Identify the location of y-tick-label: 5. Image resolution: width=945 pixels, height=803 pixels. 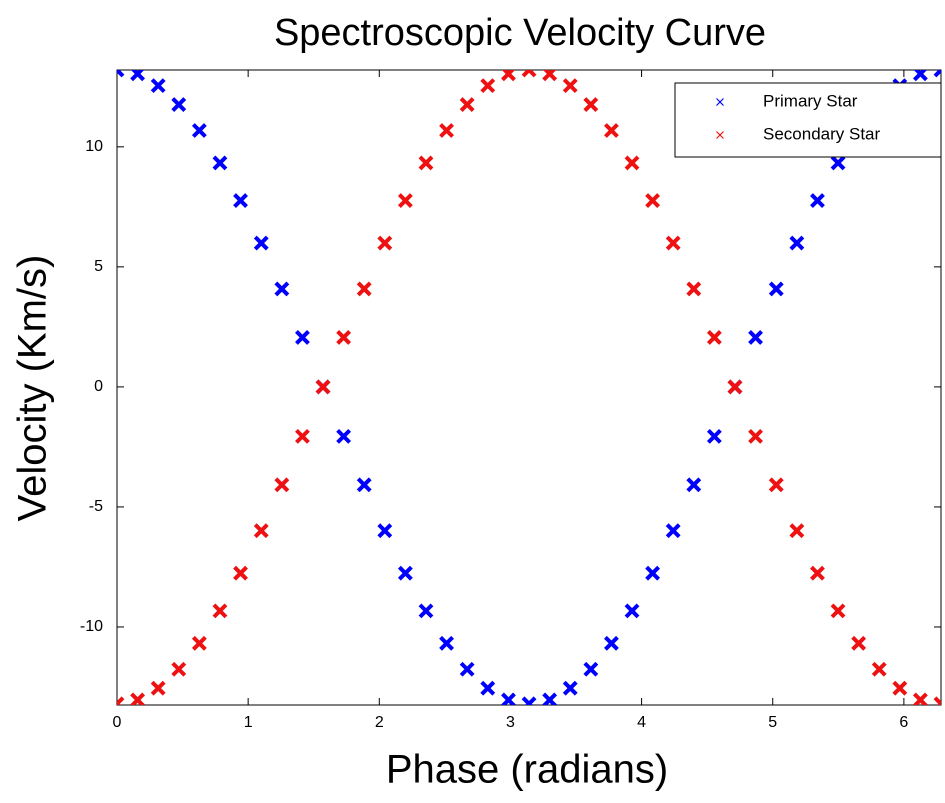
(98, 266).